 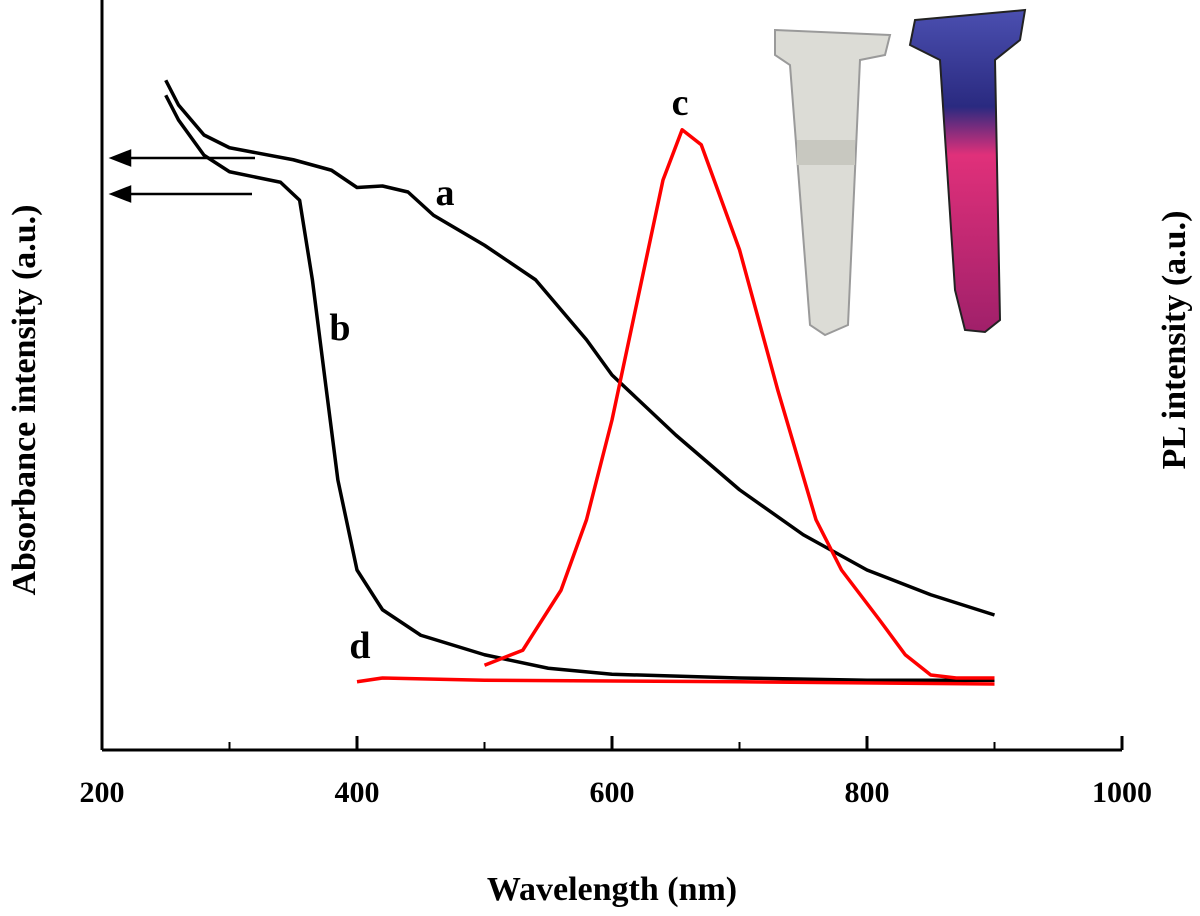 I want to click on x-tick-label: 600, so click(x=612, y=792).